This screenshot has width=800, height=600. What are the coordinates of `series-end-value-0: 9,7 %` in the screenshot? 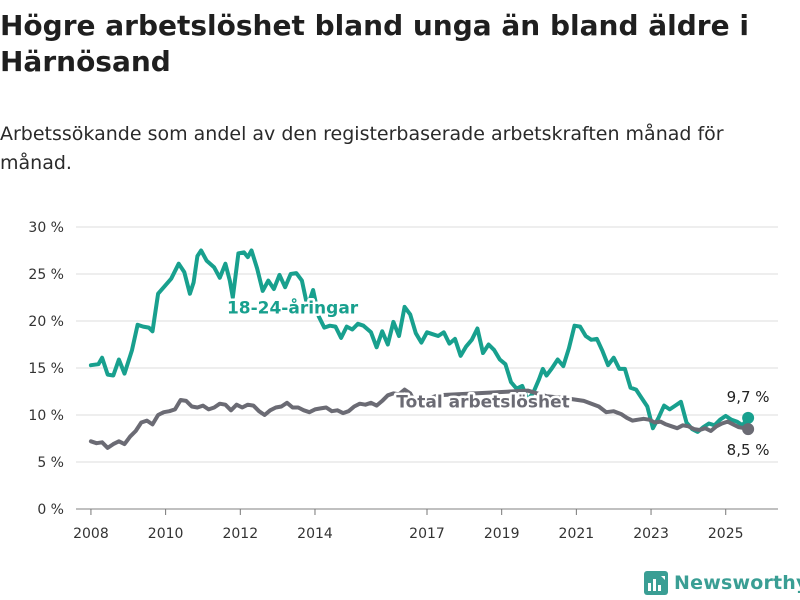 It's located at (748, 397).